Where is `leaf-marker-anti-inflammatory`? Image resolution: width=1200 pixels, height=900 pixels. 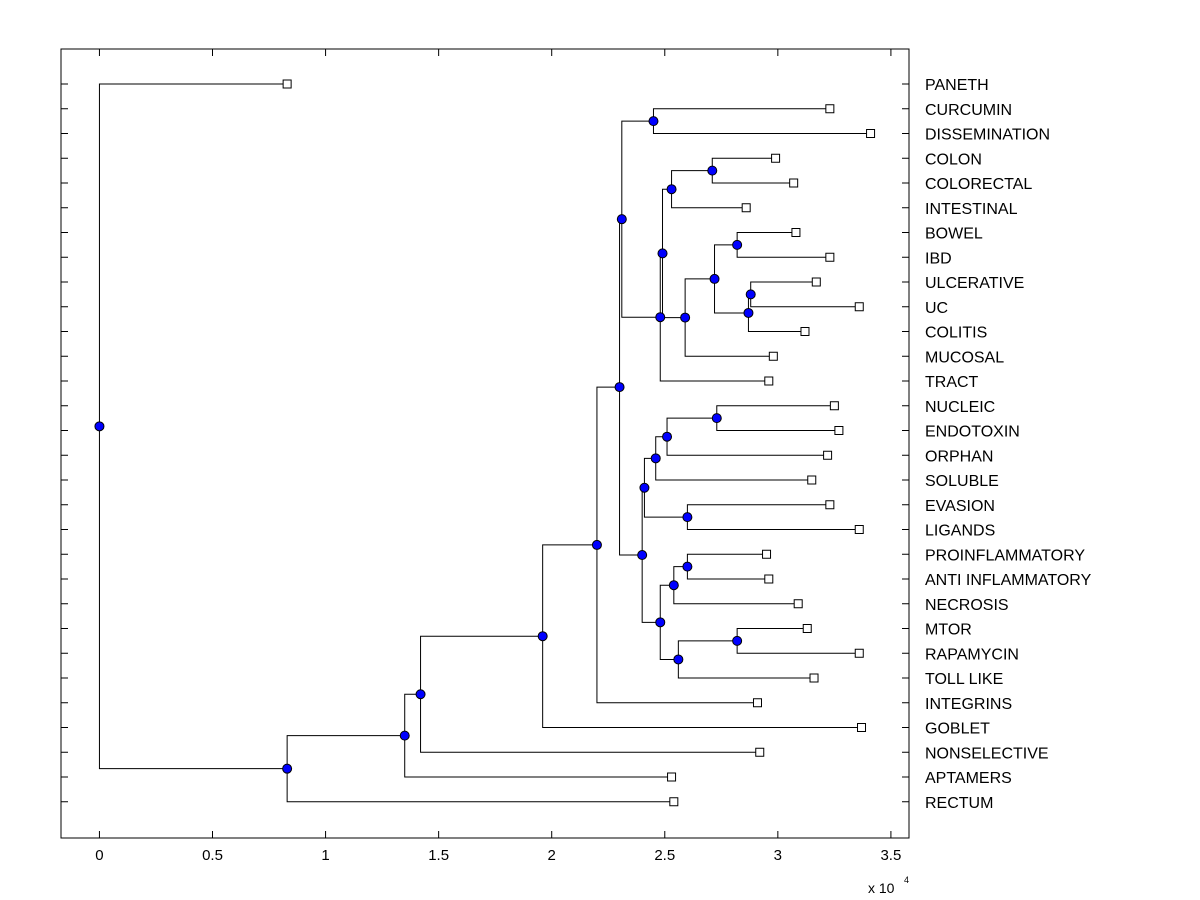
leaf-marker-anti-inflammatory is located at coordinates (769, 579).